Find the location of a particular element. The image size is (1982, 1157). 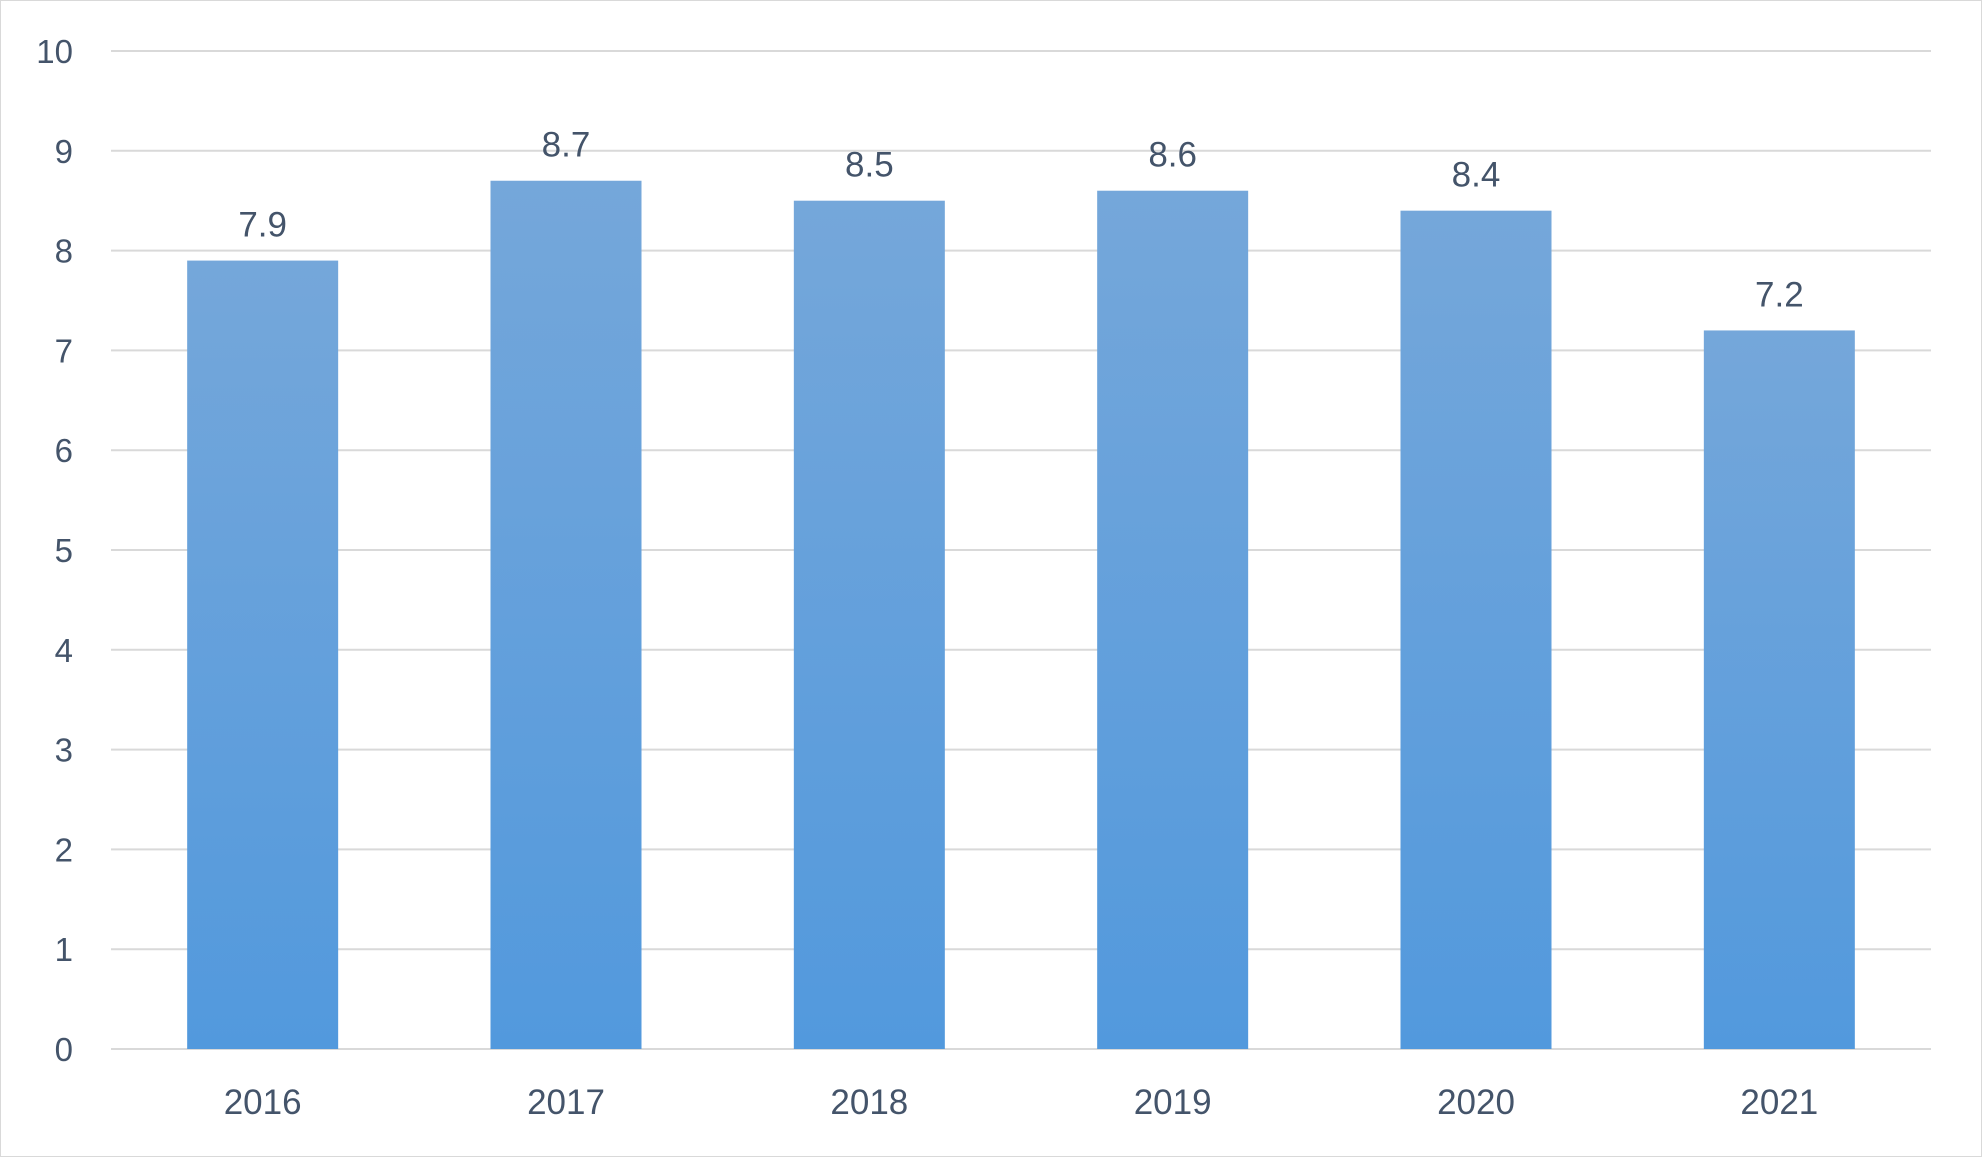

x-tick-label-2019: 2019 is located at coordinates (1173, 1102).